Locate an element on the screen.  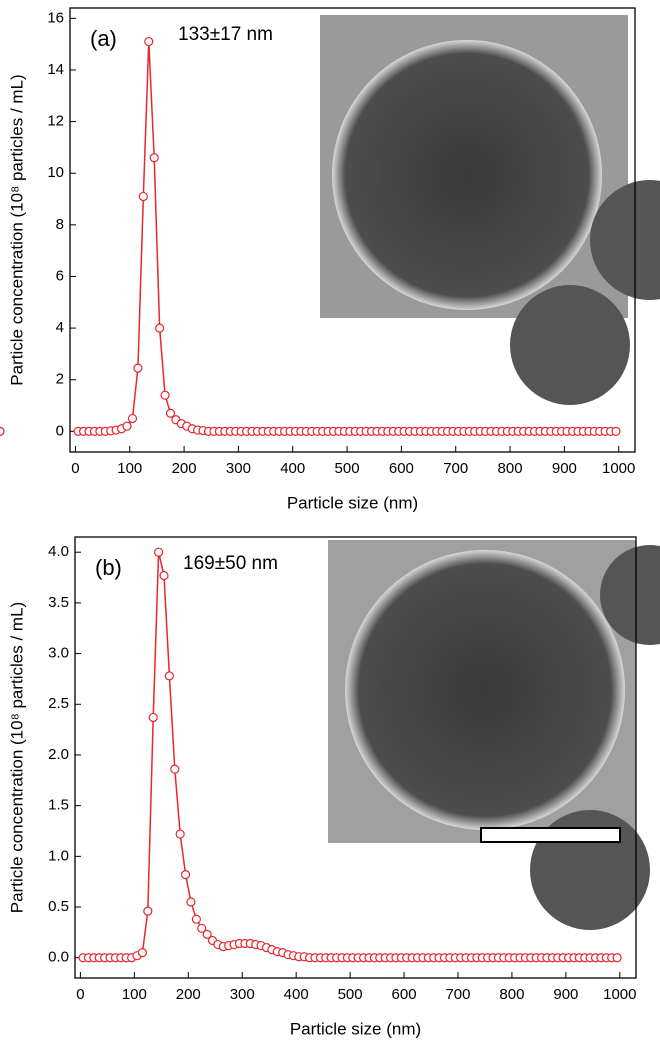
y-tick-label: 6 is located at coordinates (60, 275).